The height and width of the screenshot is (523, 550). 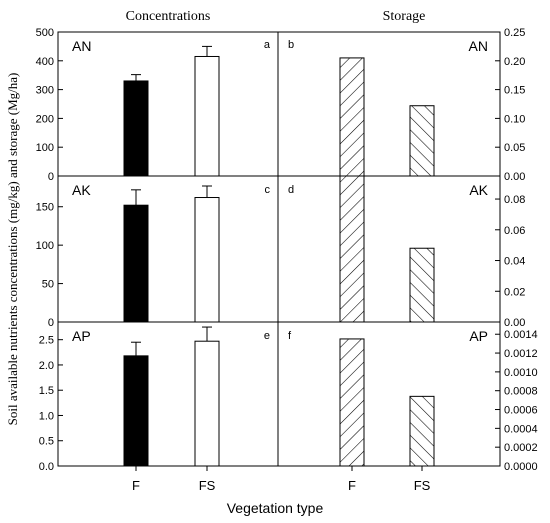 What do you see at coordinates (478, 46) in the screenshot?
I see `nutrient-label-b: AN` at bounding box center [478, 46].